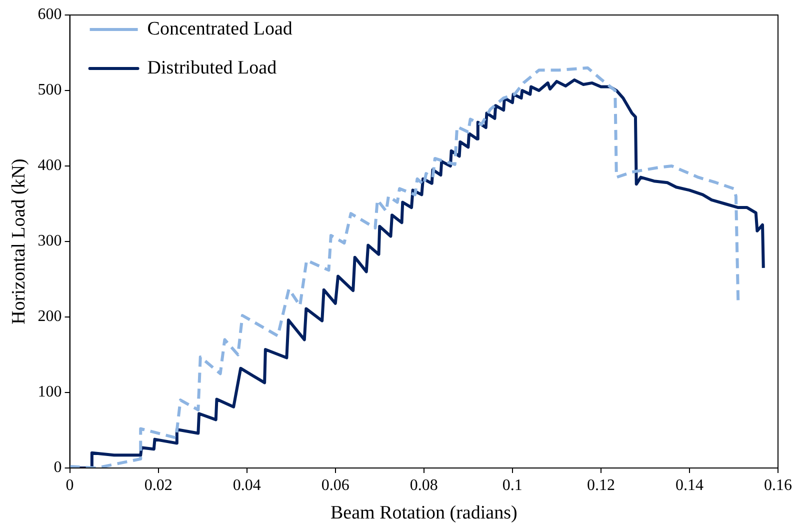 The image size is (798, 531). I want to click on x-tick-label: 0.1, so click(512, 485).